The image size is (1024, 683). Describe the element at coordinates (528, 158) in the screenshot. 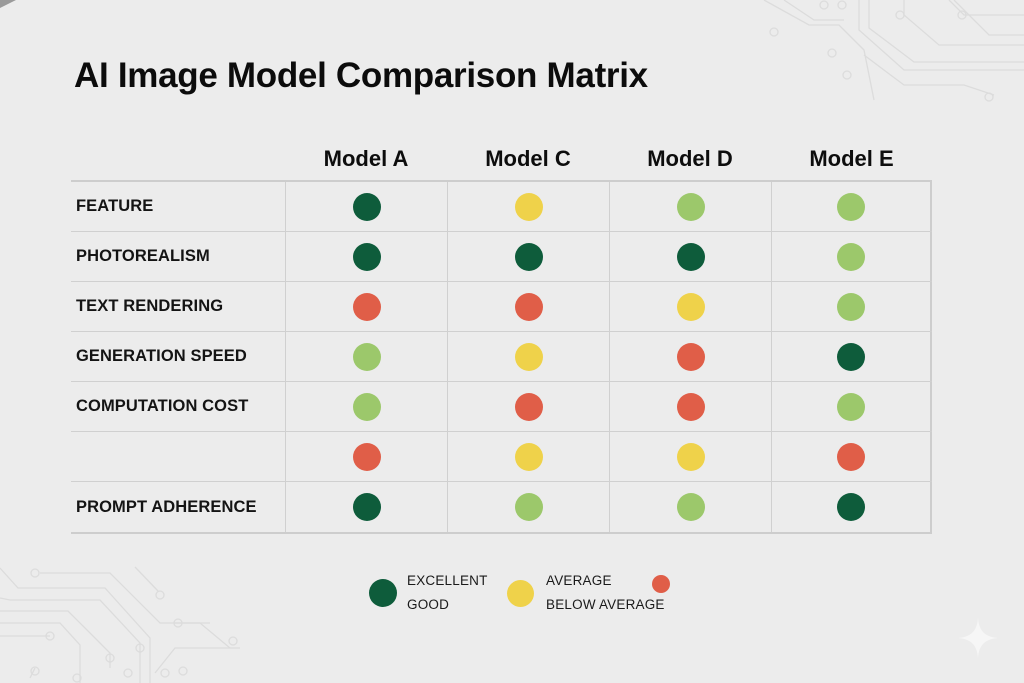

I see `column-header-model-c: Model C` at that location.